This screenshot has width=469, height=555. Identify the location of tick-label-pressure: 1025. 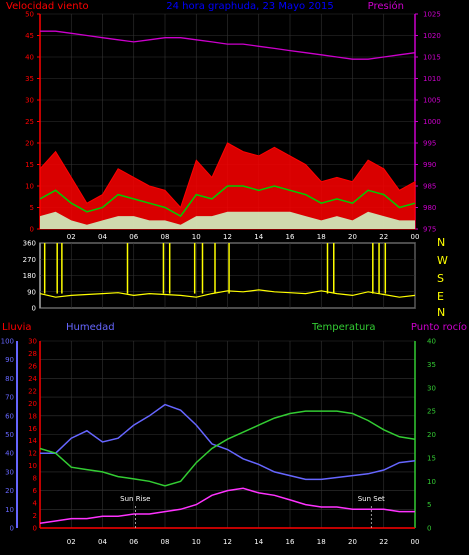
(432, 15).